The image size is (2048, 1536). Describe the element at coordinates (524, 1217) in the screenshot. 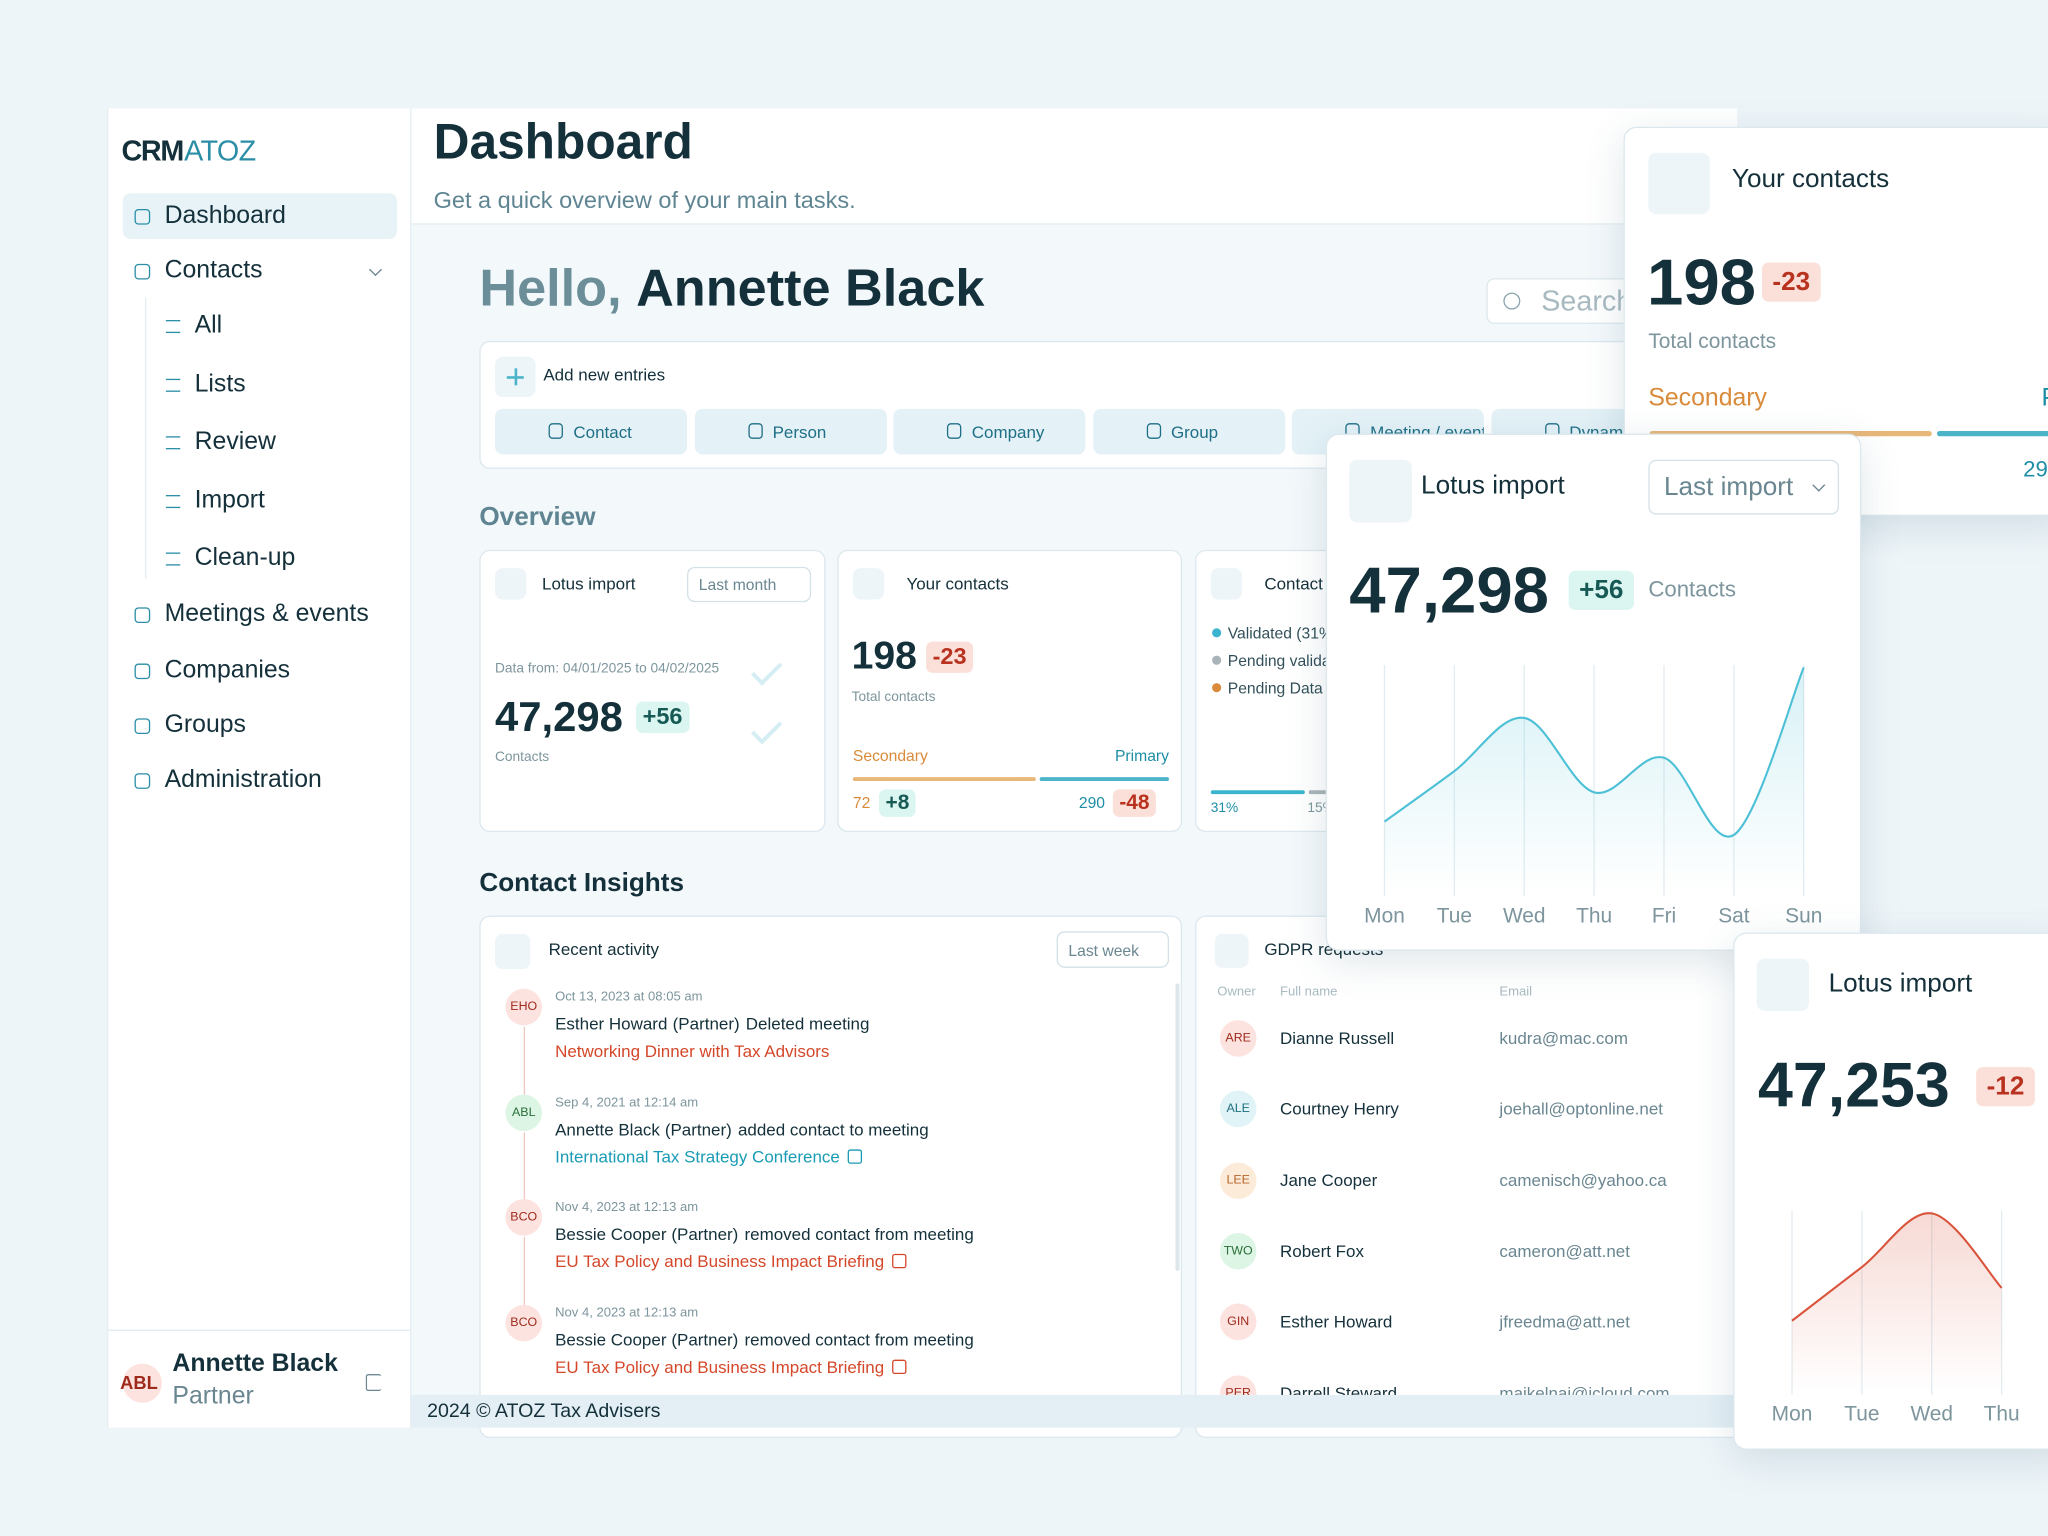

I see `avatar-initials: BCO` at that location.